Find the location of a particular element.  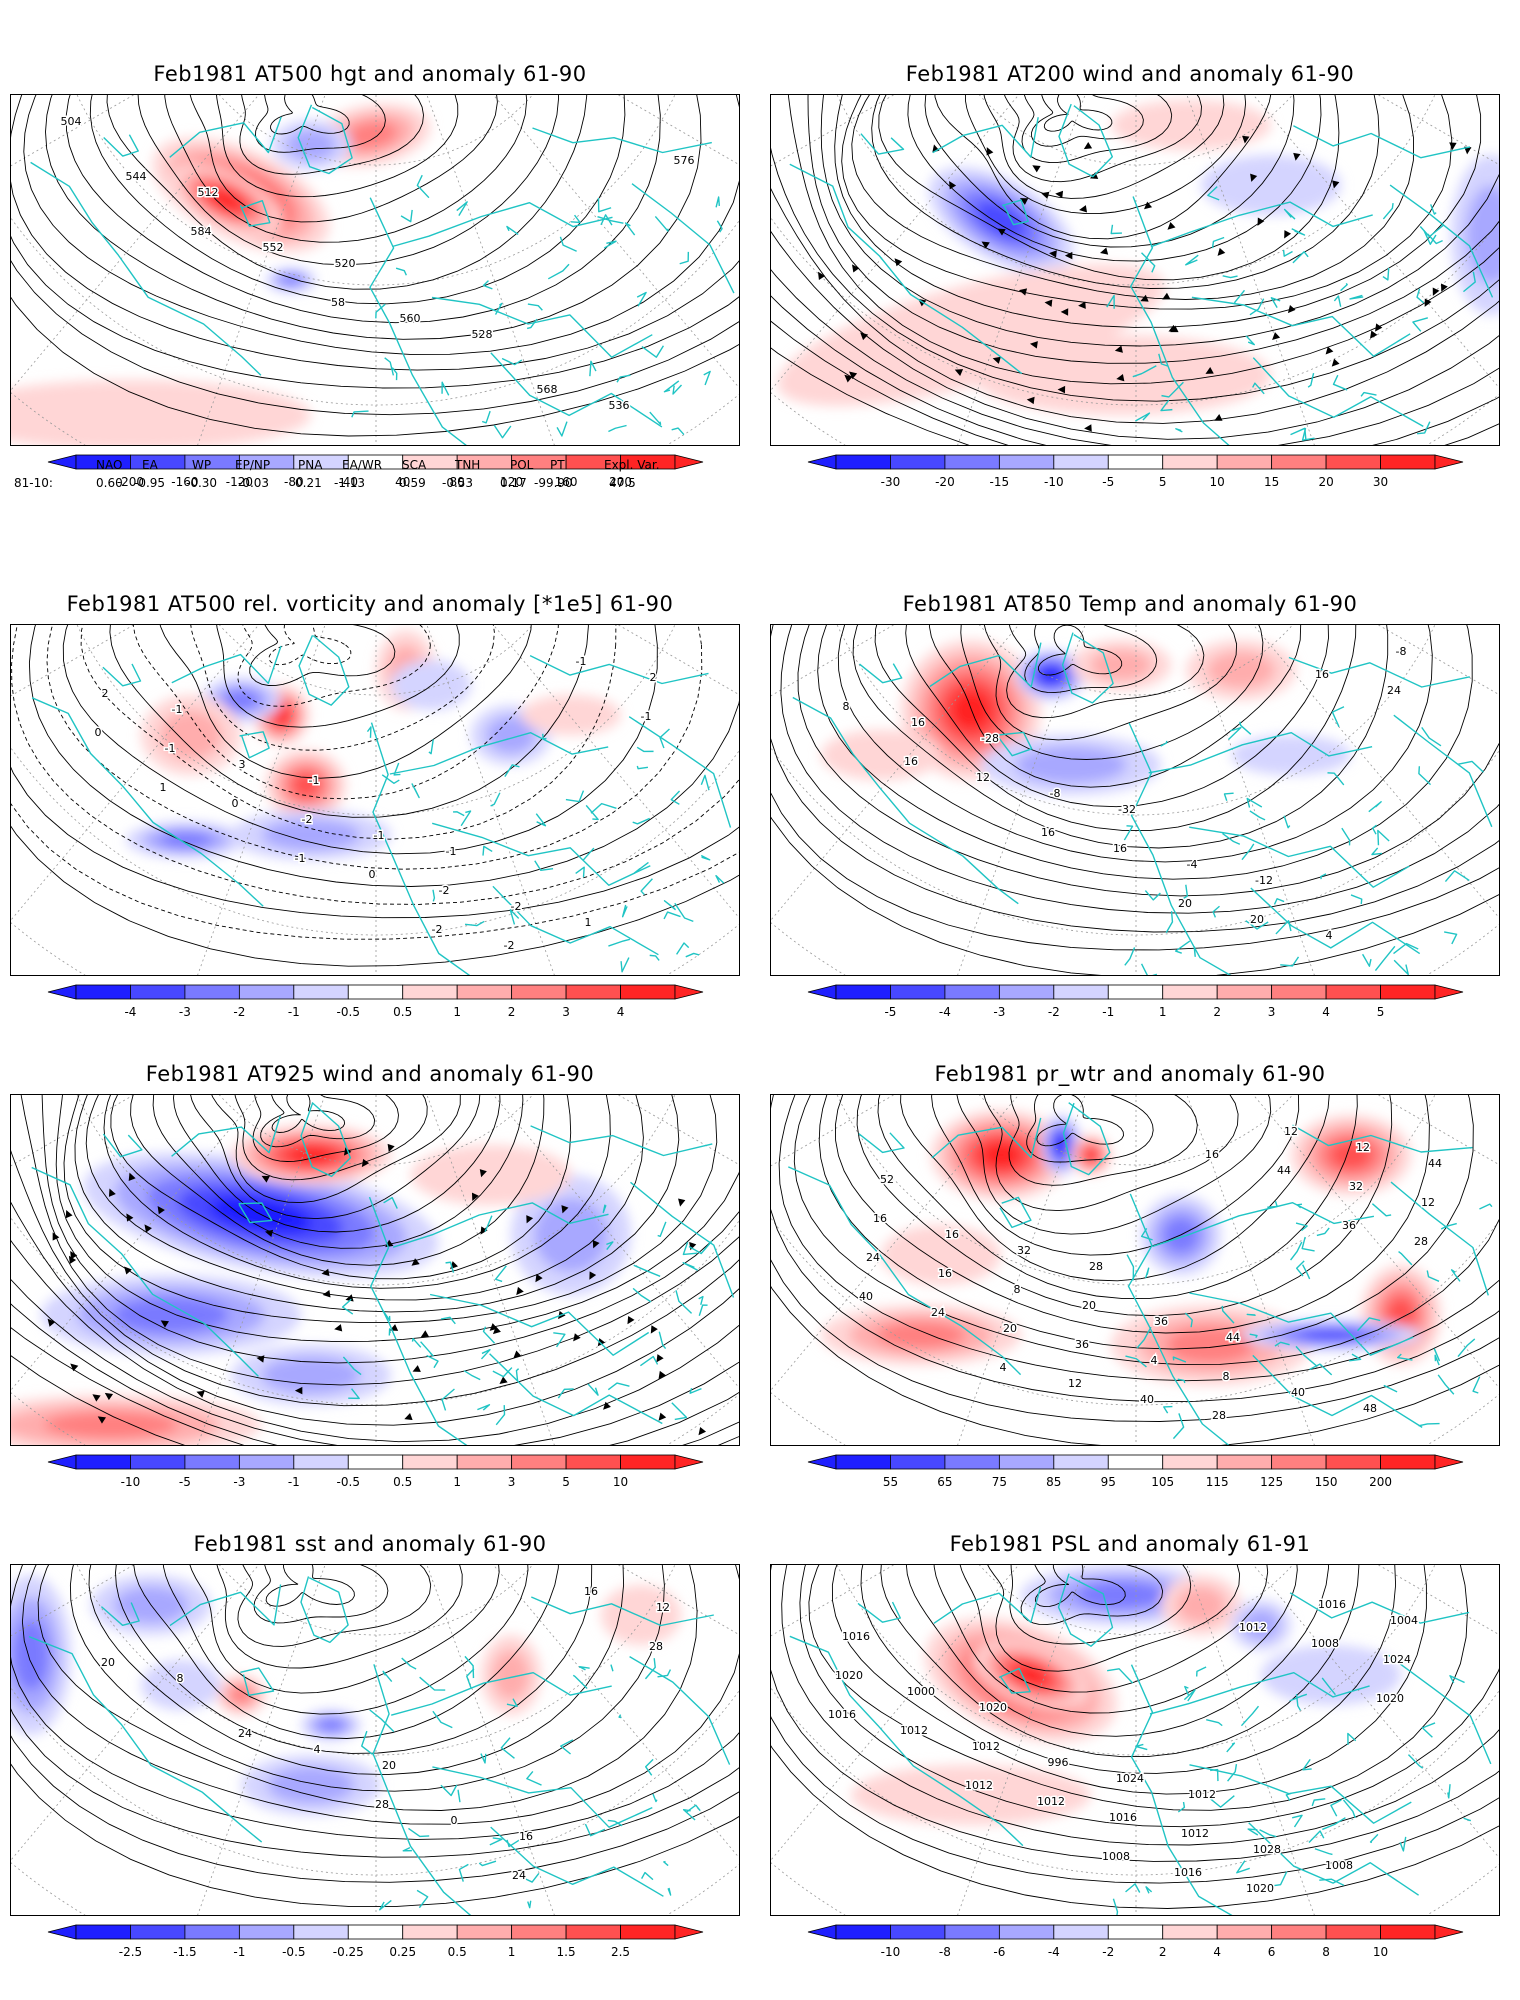

contour-label: 44 is located at coordinates (1233, 1337).